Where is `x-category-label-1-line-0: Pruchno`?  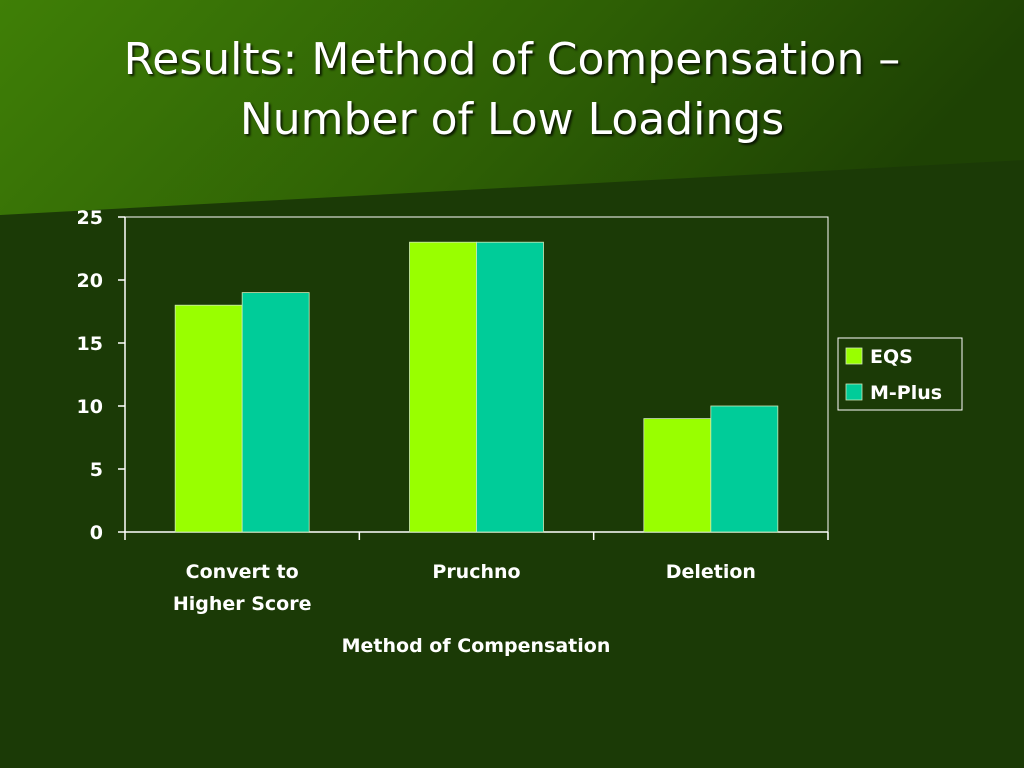 x-category-label-1-line-0: Pruchno is located at coordinates (476, 572).